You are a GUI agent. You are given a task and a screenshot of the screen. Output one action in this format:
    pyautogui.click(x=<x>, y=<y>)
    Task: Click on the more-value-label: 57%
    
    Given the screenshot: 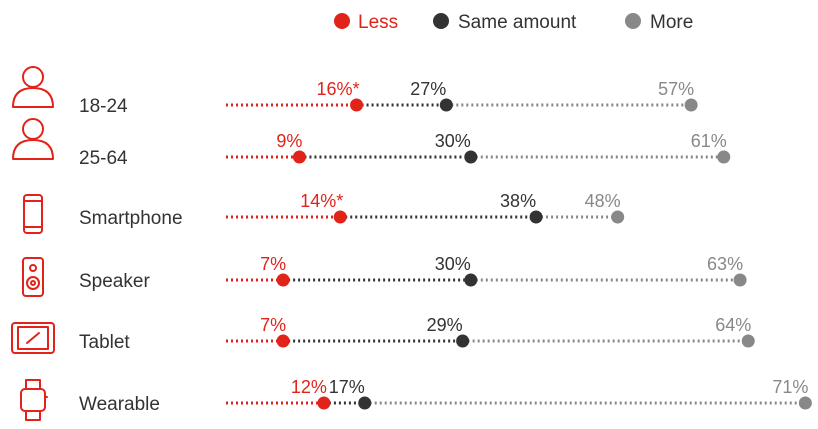 What is the action you would take?
    pyautogui.click(x=676, y=89)
    